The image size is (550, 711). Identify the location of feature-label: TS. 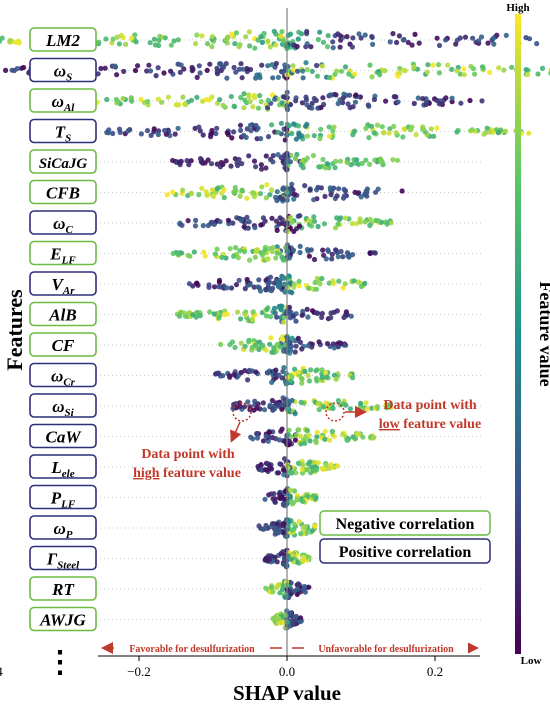
(63, 134).